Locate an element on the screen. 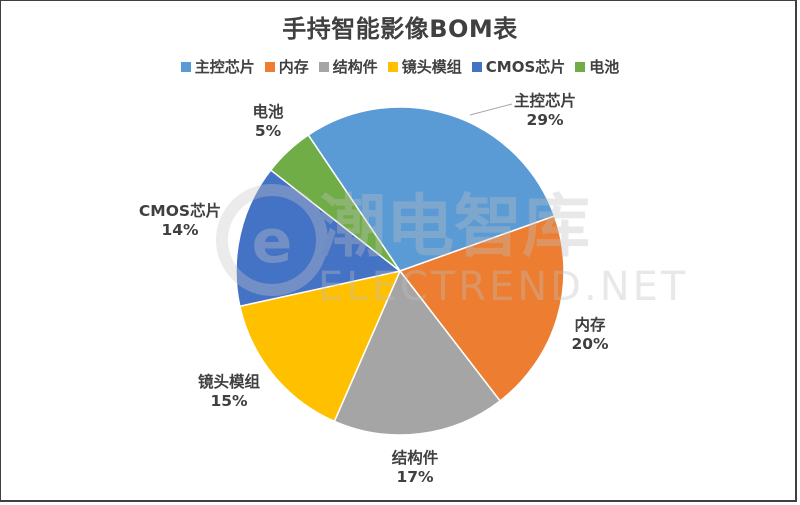 Image resolution: width=800 pixels, height=505 pixels. label-name: 内存 is located at coordinates (590, 325).